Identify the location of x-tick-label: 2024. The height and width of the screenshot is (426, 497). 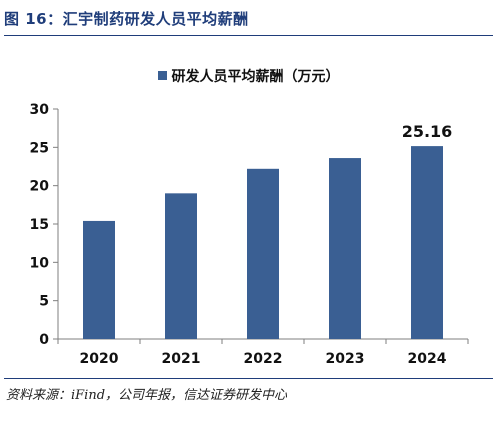
(427, 359).